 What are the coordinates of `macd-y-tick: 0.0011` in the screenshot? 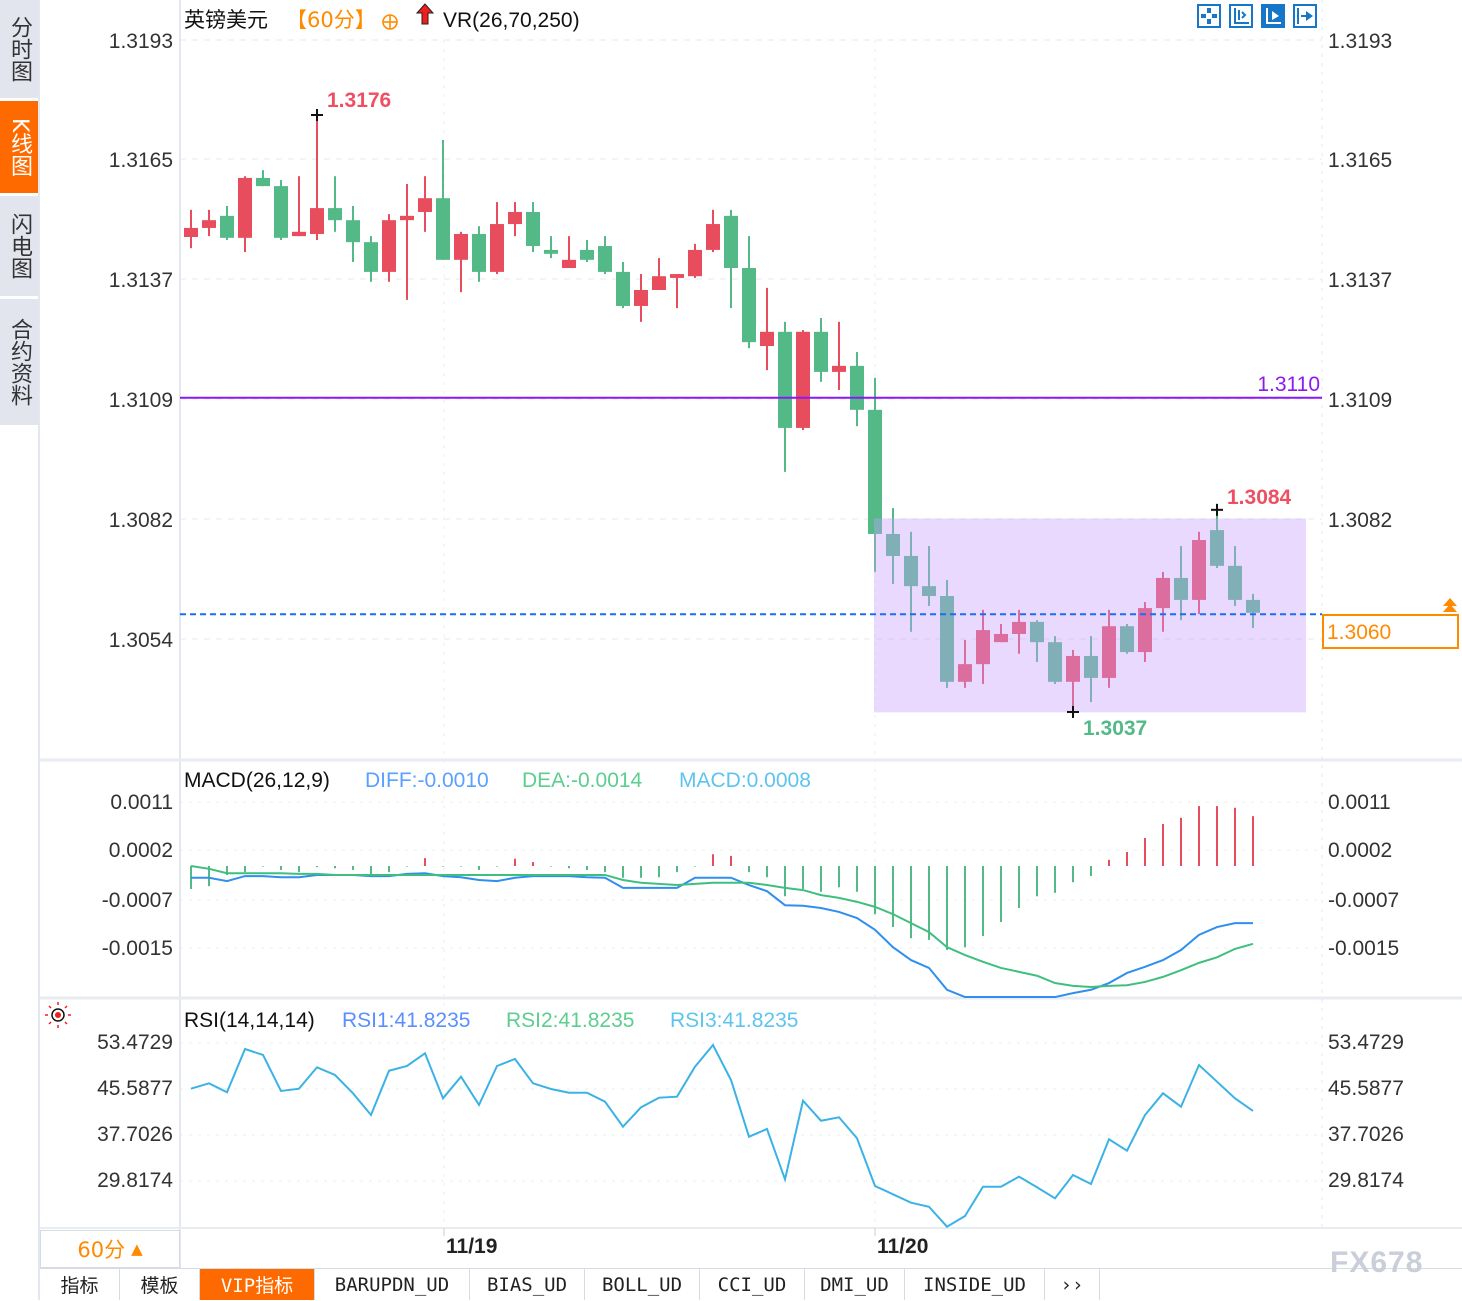 It's located at (141, 802).